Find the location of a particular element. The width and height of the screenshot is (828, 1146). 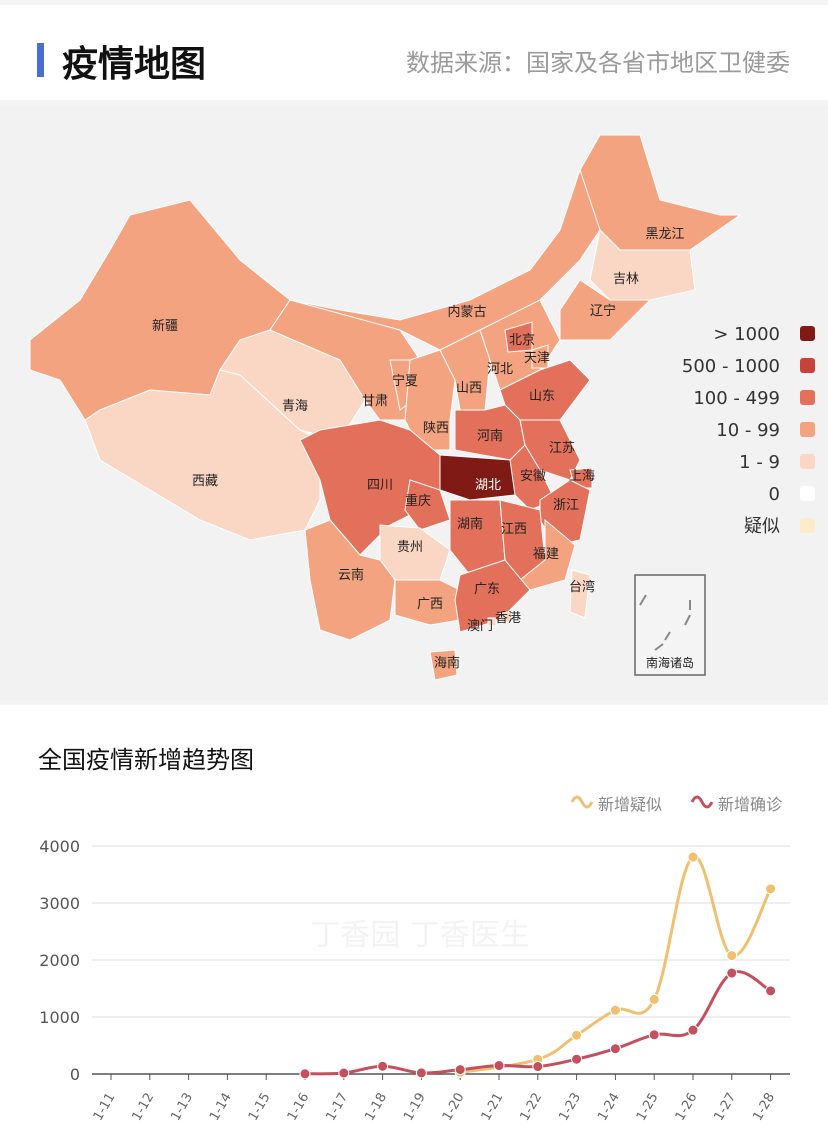

x-tick-label: 1-22 is located at coordinates (532, 1107).